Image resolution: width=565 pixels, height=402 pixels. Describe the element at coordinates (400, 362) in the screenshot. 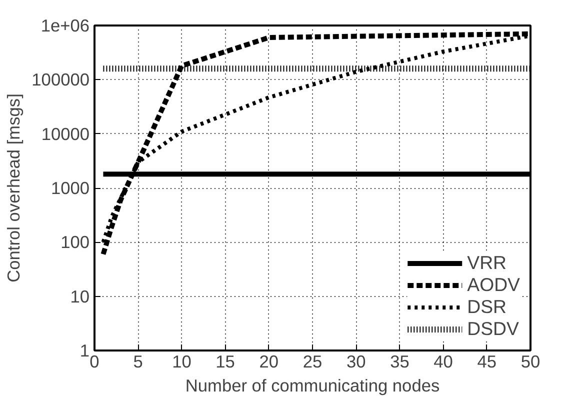

I see `x-tick-label: 35` at that location.